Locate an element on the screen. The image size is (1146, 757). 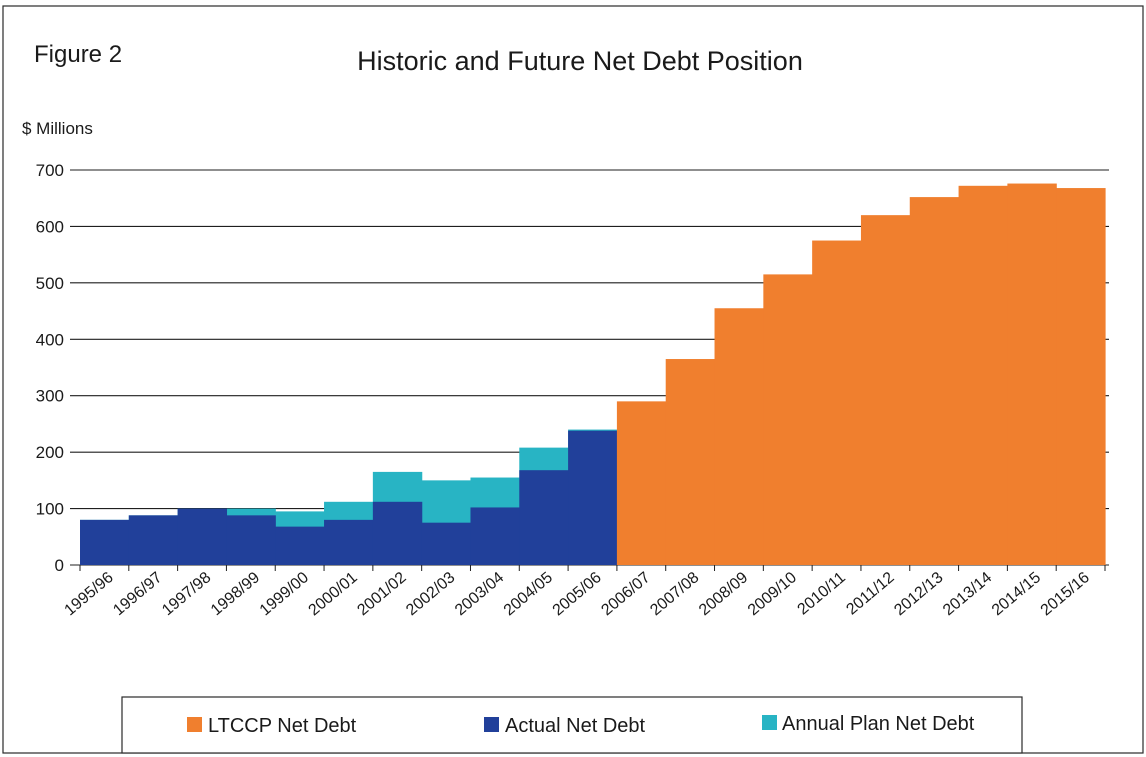
chart-title: Historic and Future Net Debt Position is located at coordinates (580, 61).